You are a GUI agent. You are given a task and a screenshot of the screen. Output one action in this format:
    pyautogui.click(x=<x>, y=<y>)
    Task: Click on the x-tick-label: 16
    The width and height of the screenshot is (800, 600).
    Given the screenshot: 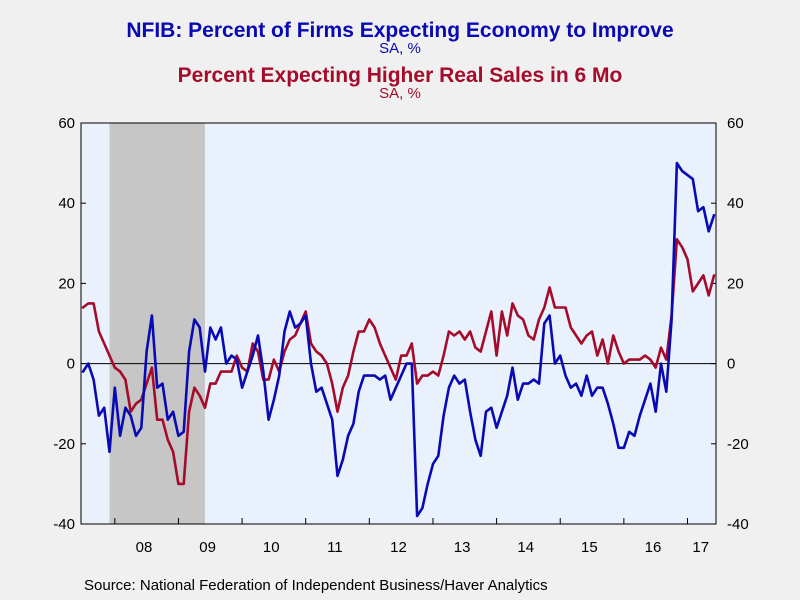 What is the action you would take?
    pyautogui.click(x=653, y=547)
    